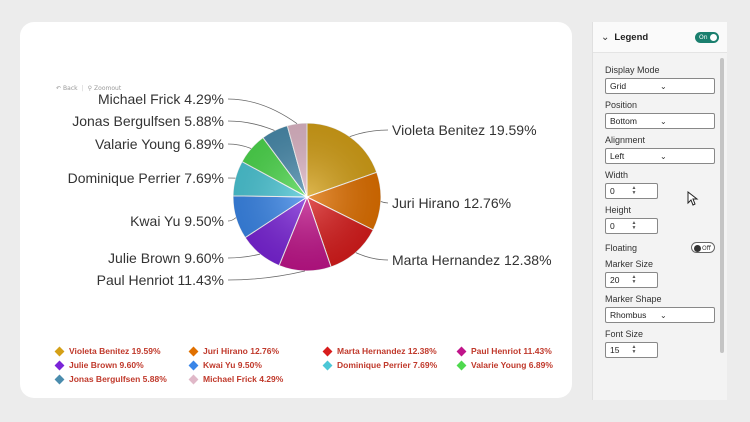 The image size is (750, 422). What do you see at coordinates (617, 156) in the screenshot?
I see `alignment-value: Left` at bounding box center [617, 156].